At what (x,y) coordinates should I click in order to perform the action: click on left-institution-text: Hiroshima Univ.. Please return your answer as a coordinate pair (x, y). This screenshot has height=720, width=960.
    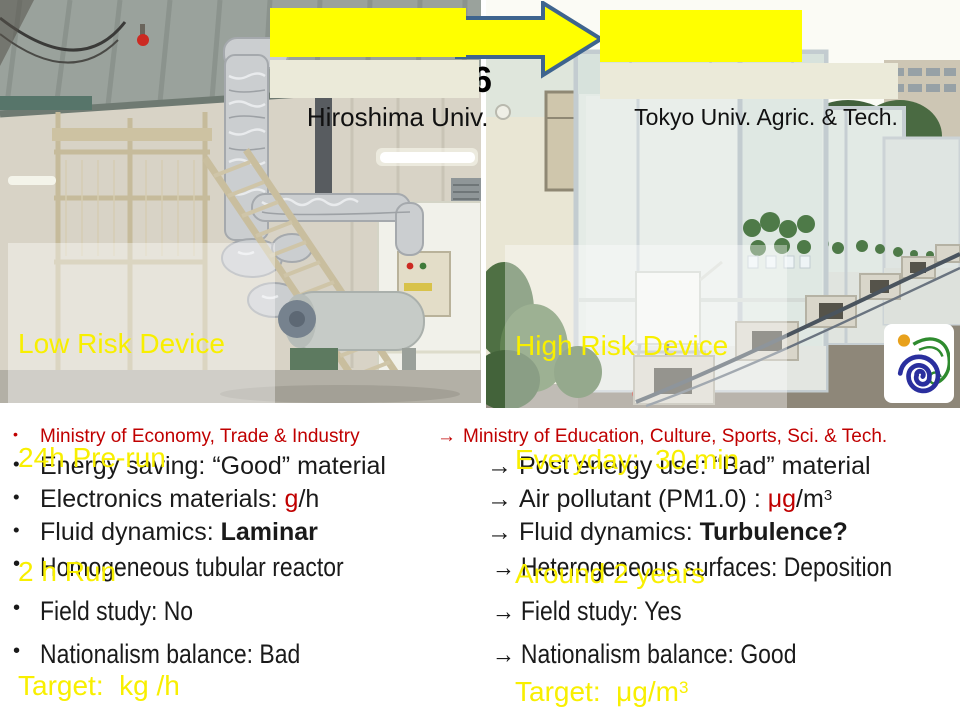
    Looking at the image, I should click on (397, 117).